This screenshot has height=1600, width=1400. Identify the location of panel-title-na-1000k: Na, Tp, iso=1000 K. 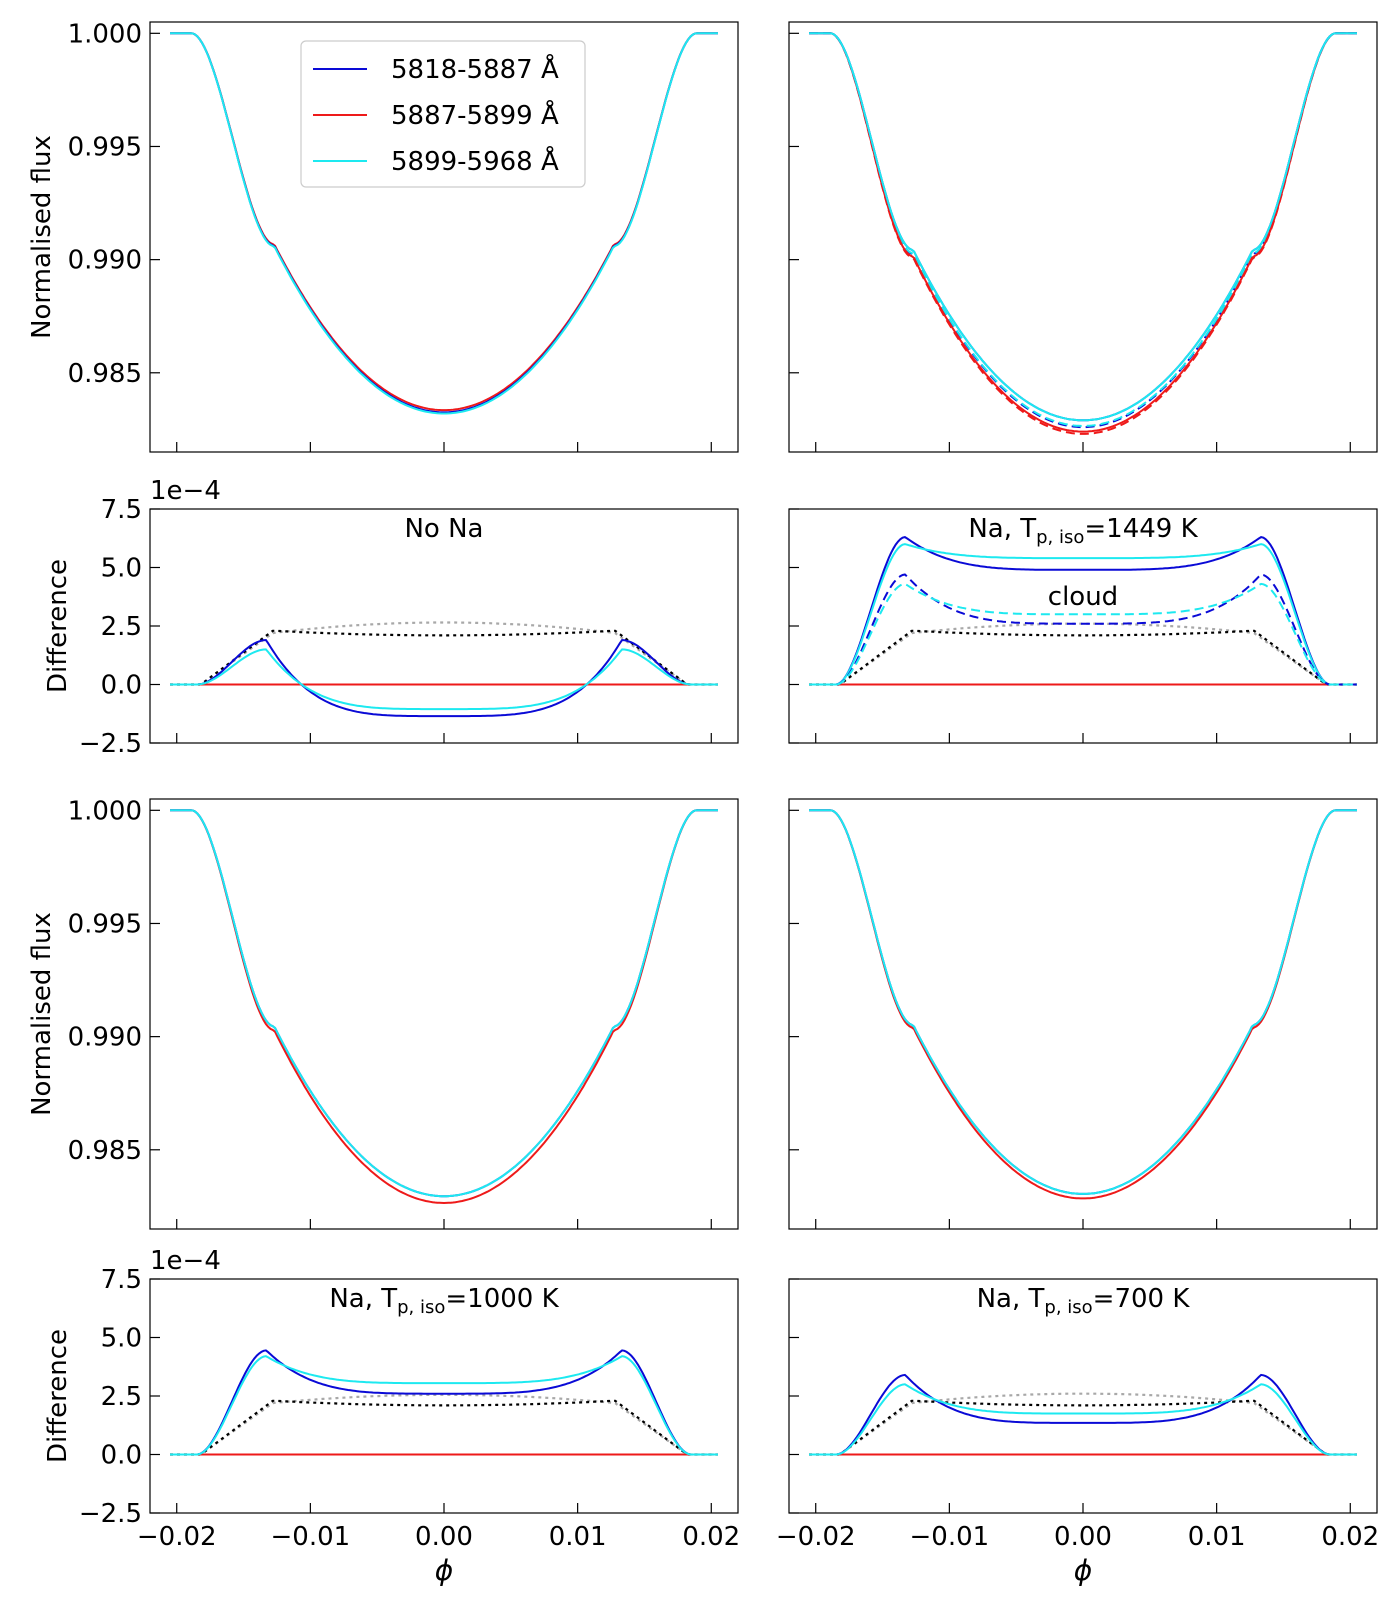
(444, 1301).